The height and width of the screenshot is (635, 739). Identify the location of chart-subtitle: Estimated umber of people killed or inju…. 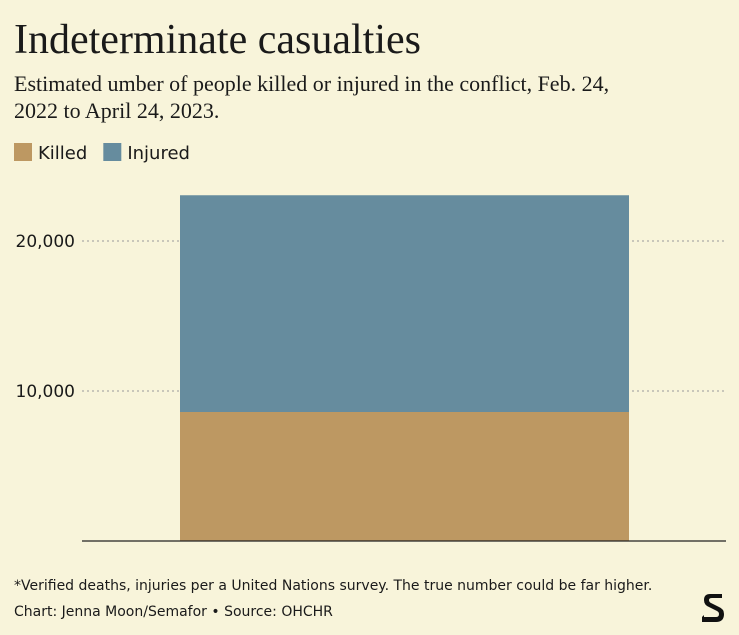
(314, 97).